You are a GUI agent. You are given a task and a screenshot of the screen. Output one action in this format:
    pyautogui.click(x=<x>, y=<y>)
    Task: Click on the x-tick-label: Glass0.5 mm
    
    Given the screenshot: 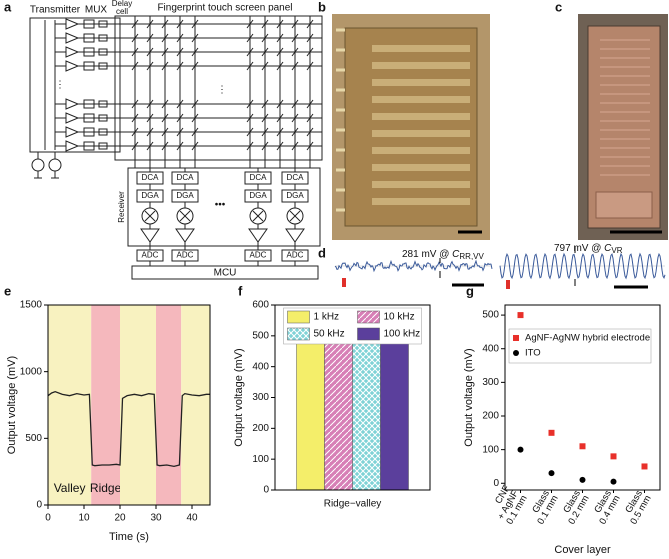 What is the action you would take?
    pyautogui.click(x=636, y=507)
    